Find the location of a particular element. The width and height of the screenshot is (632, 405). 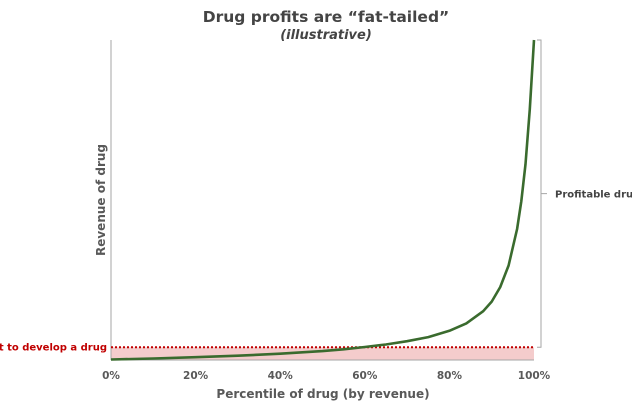

x-tick-label: 20% is located at coordinates (196, 376).